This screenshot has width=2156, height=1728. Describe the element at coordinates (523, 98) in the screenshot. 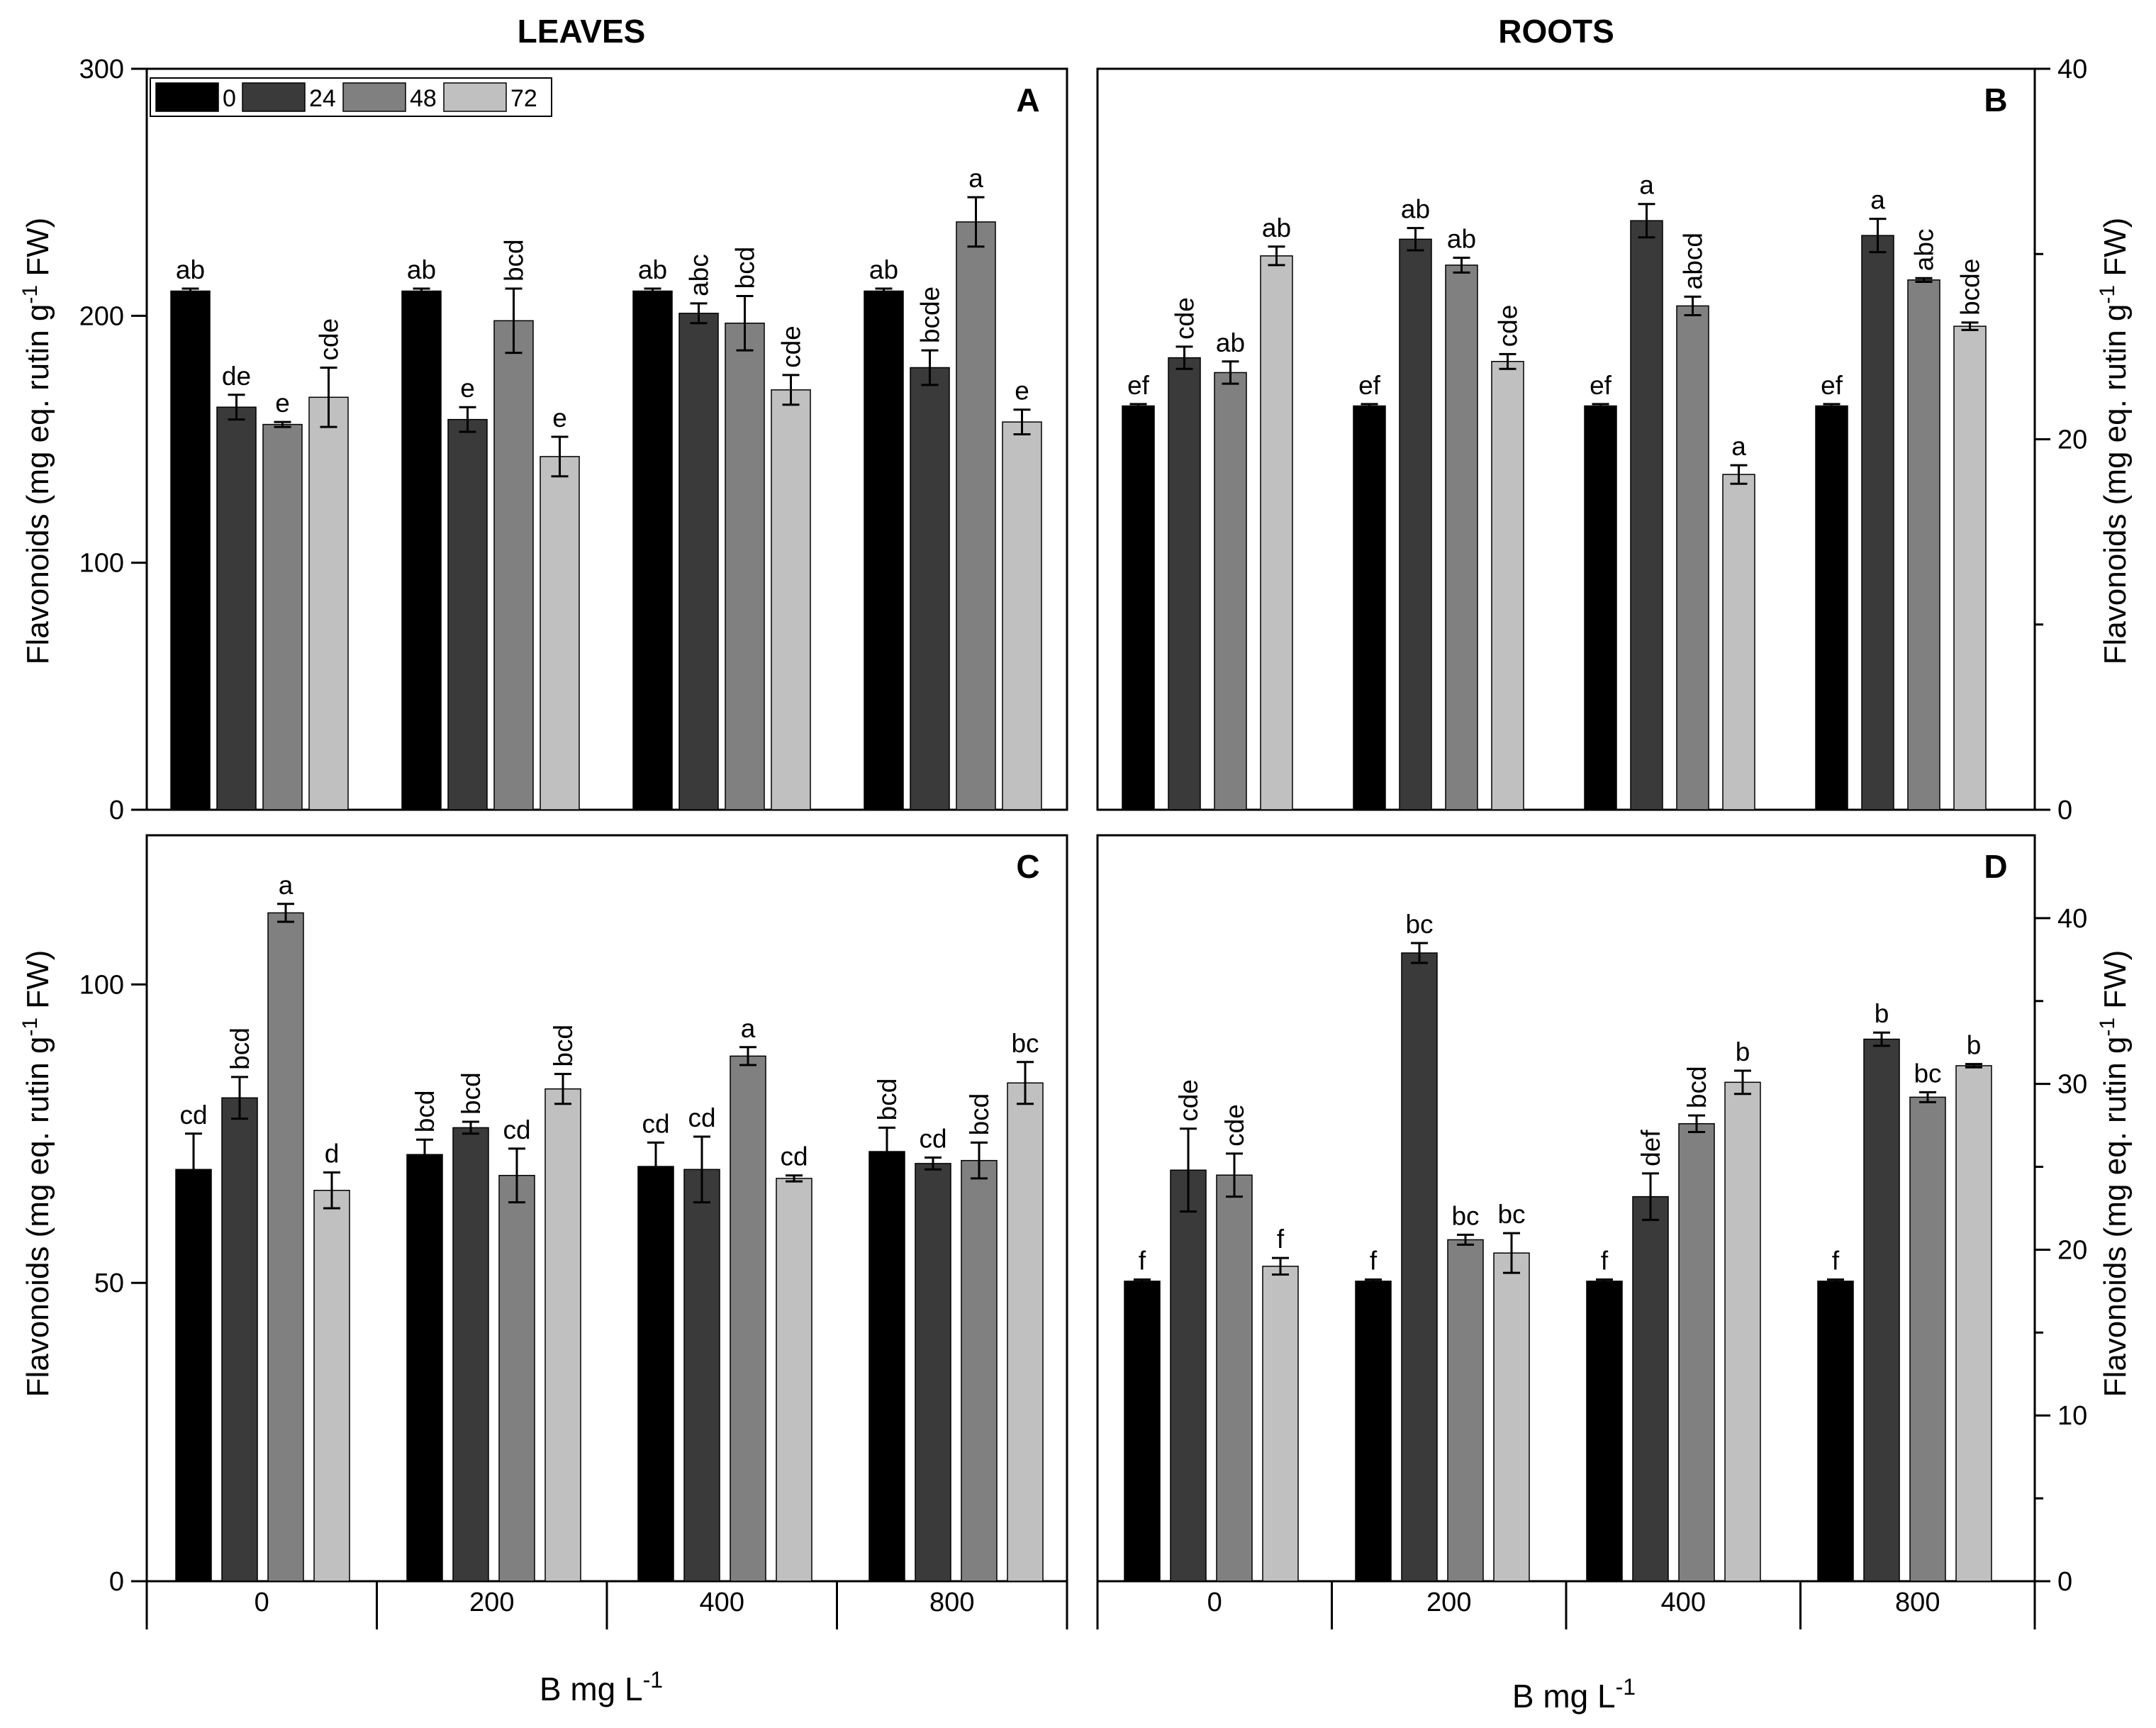

I see `legend-label-72: 72` at that location.